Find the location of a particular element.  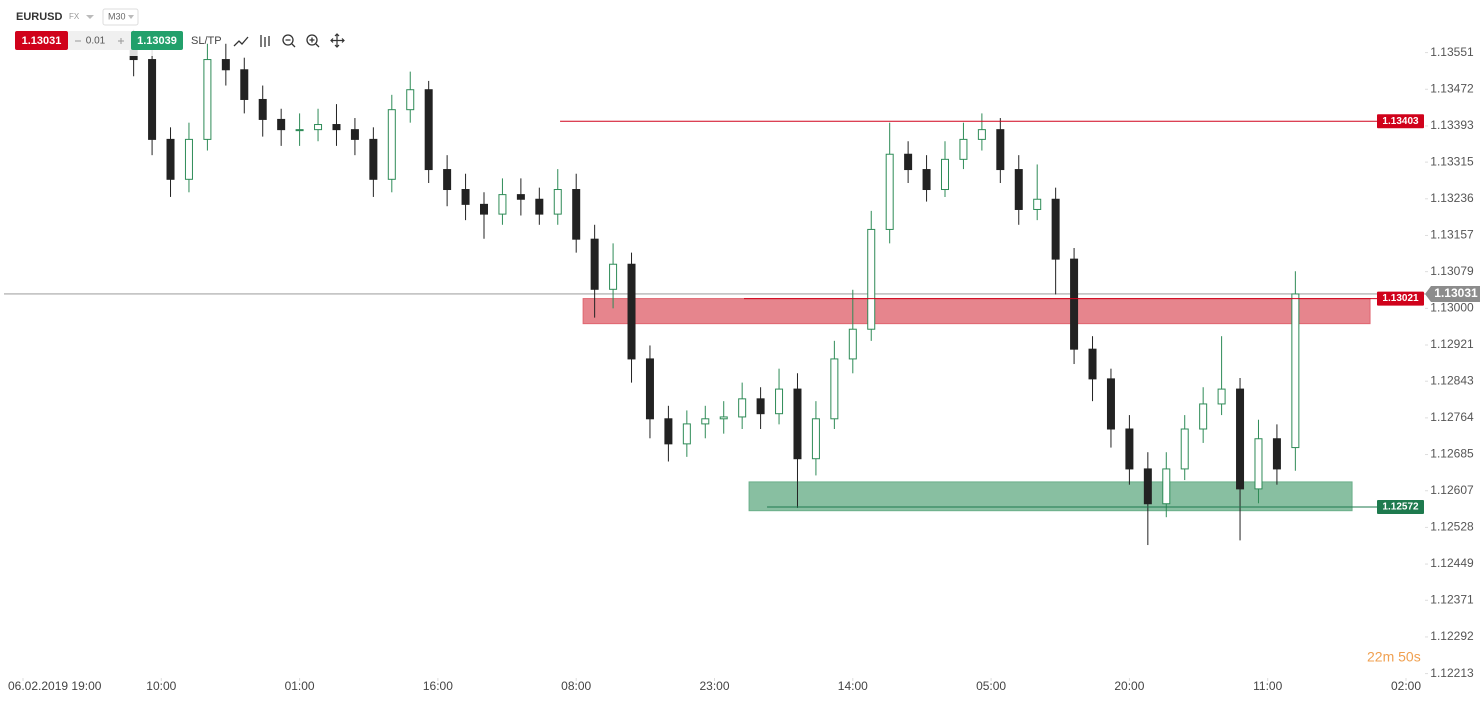

lot-box is located at coordinates (99, 40).